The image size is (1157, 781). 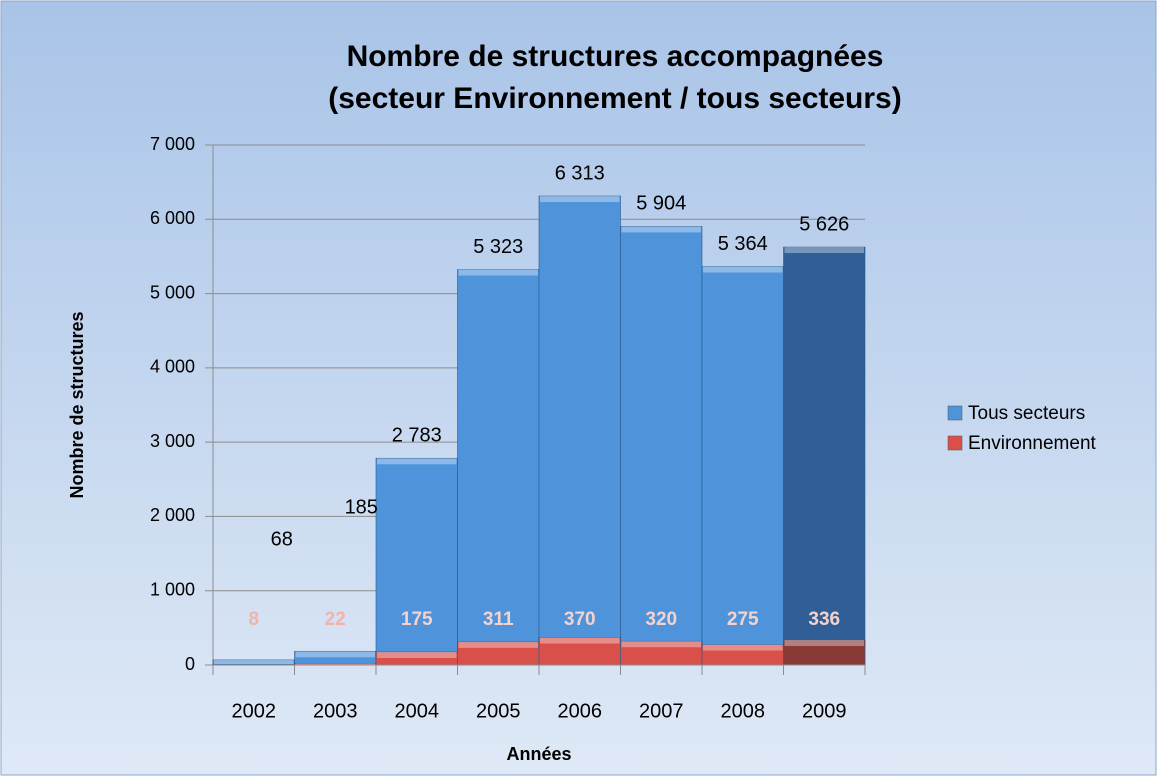 I want to click on y-tick-label: 3 000, so click(x=172, y=441).